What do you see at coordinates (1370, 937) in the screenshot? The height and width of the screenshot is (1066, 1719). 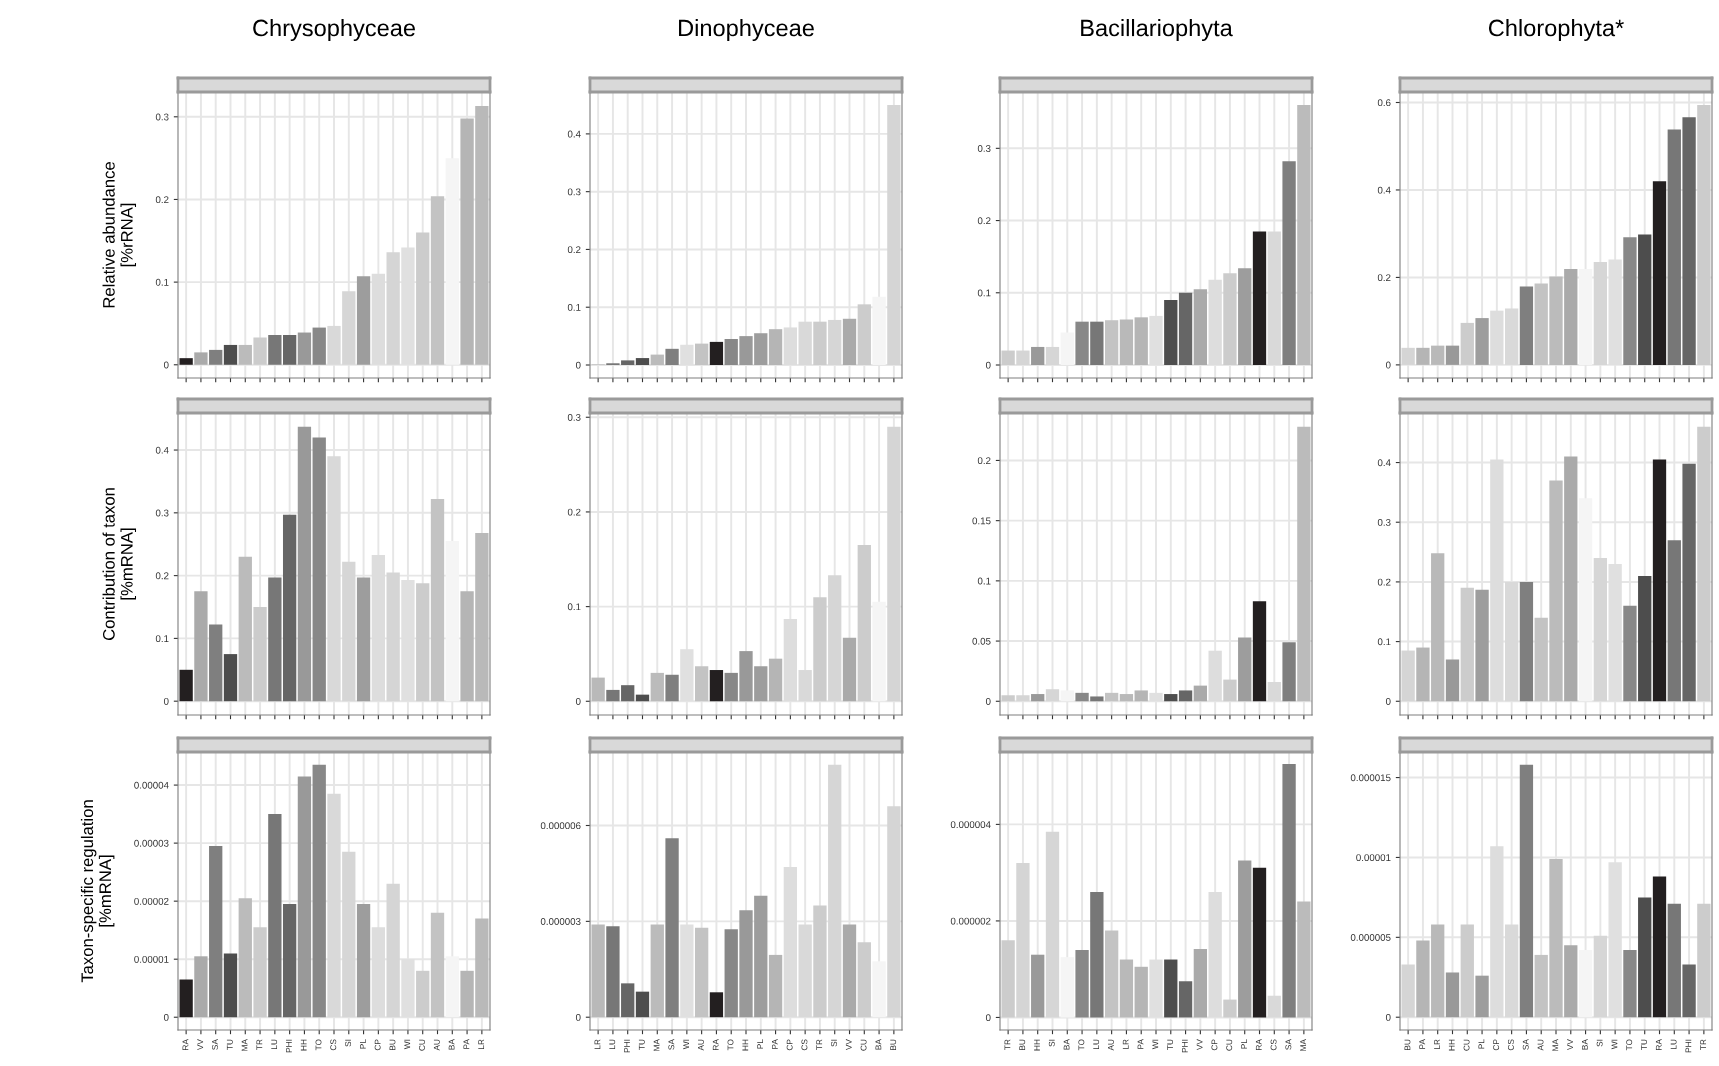 I see `y-tick-label: 0.000005` at bounding box center [1370, 937].